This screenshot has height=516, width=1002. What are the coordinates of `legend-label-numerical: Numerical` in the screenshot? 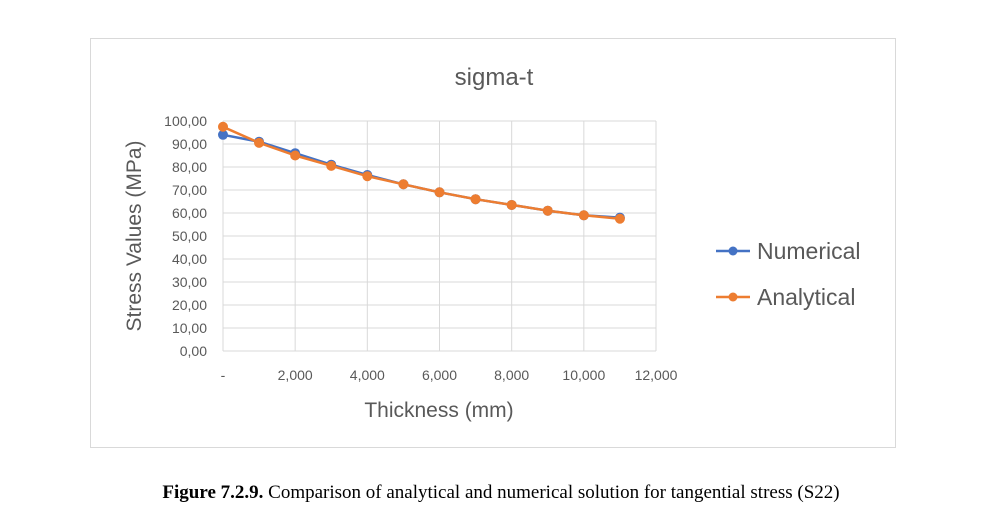 It's located at (809, 251).